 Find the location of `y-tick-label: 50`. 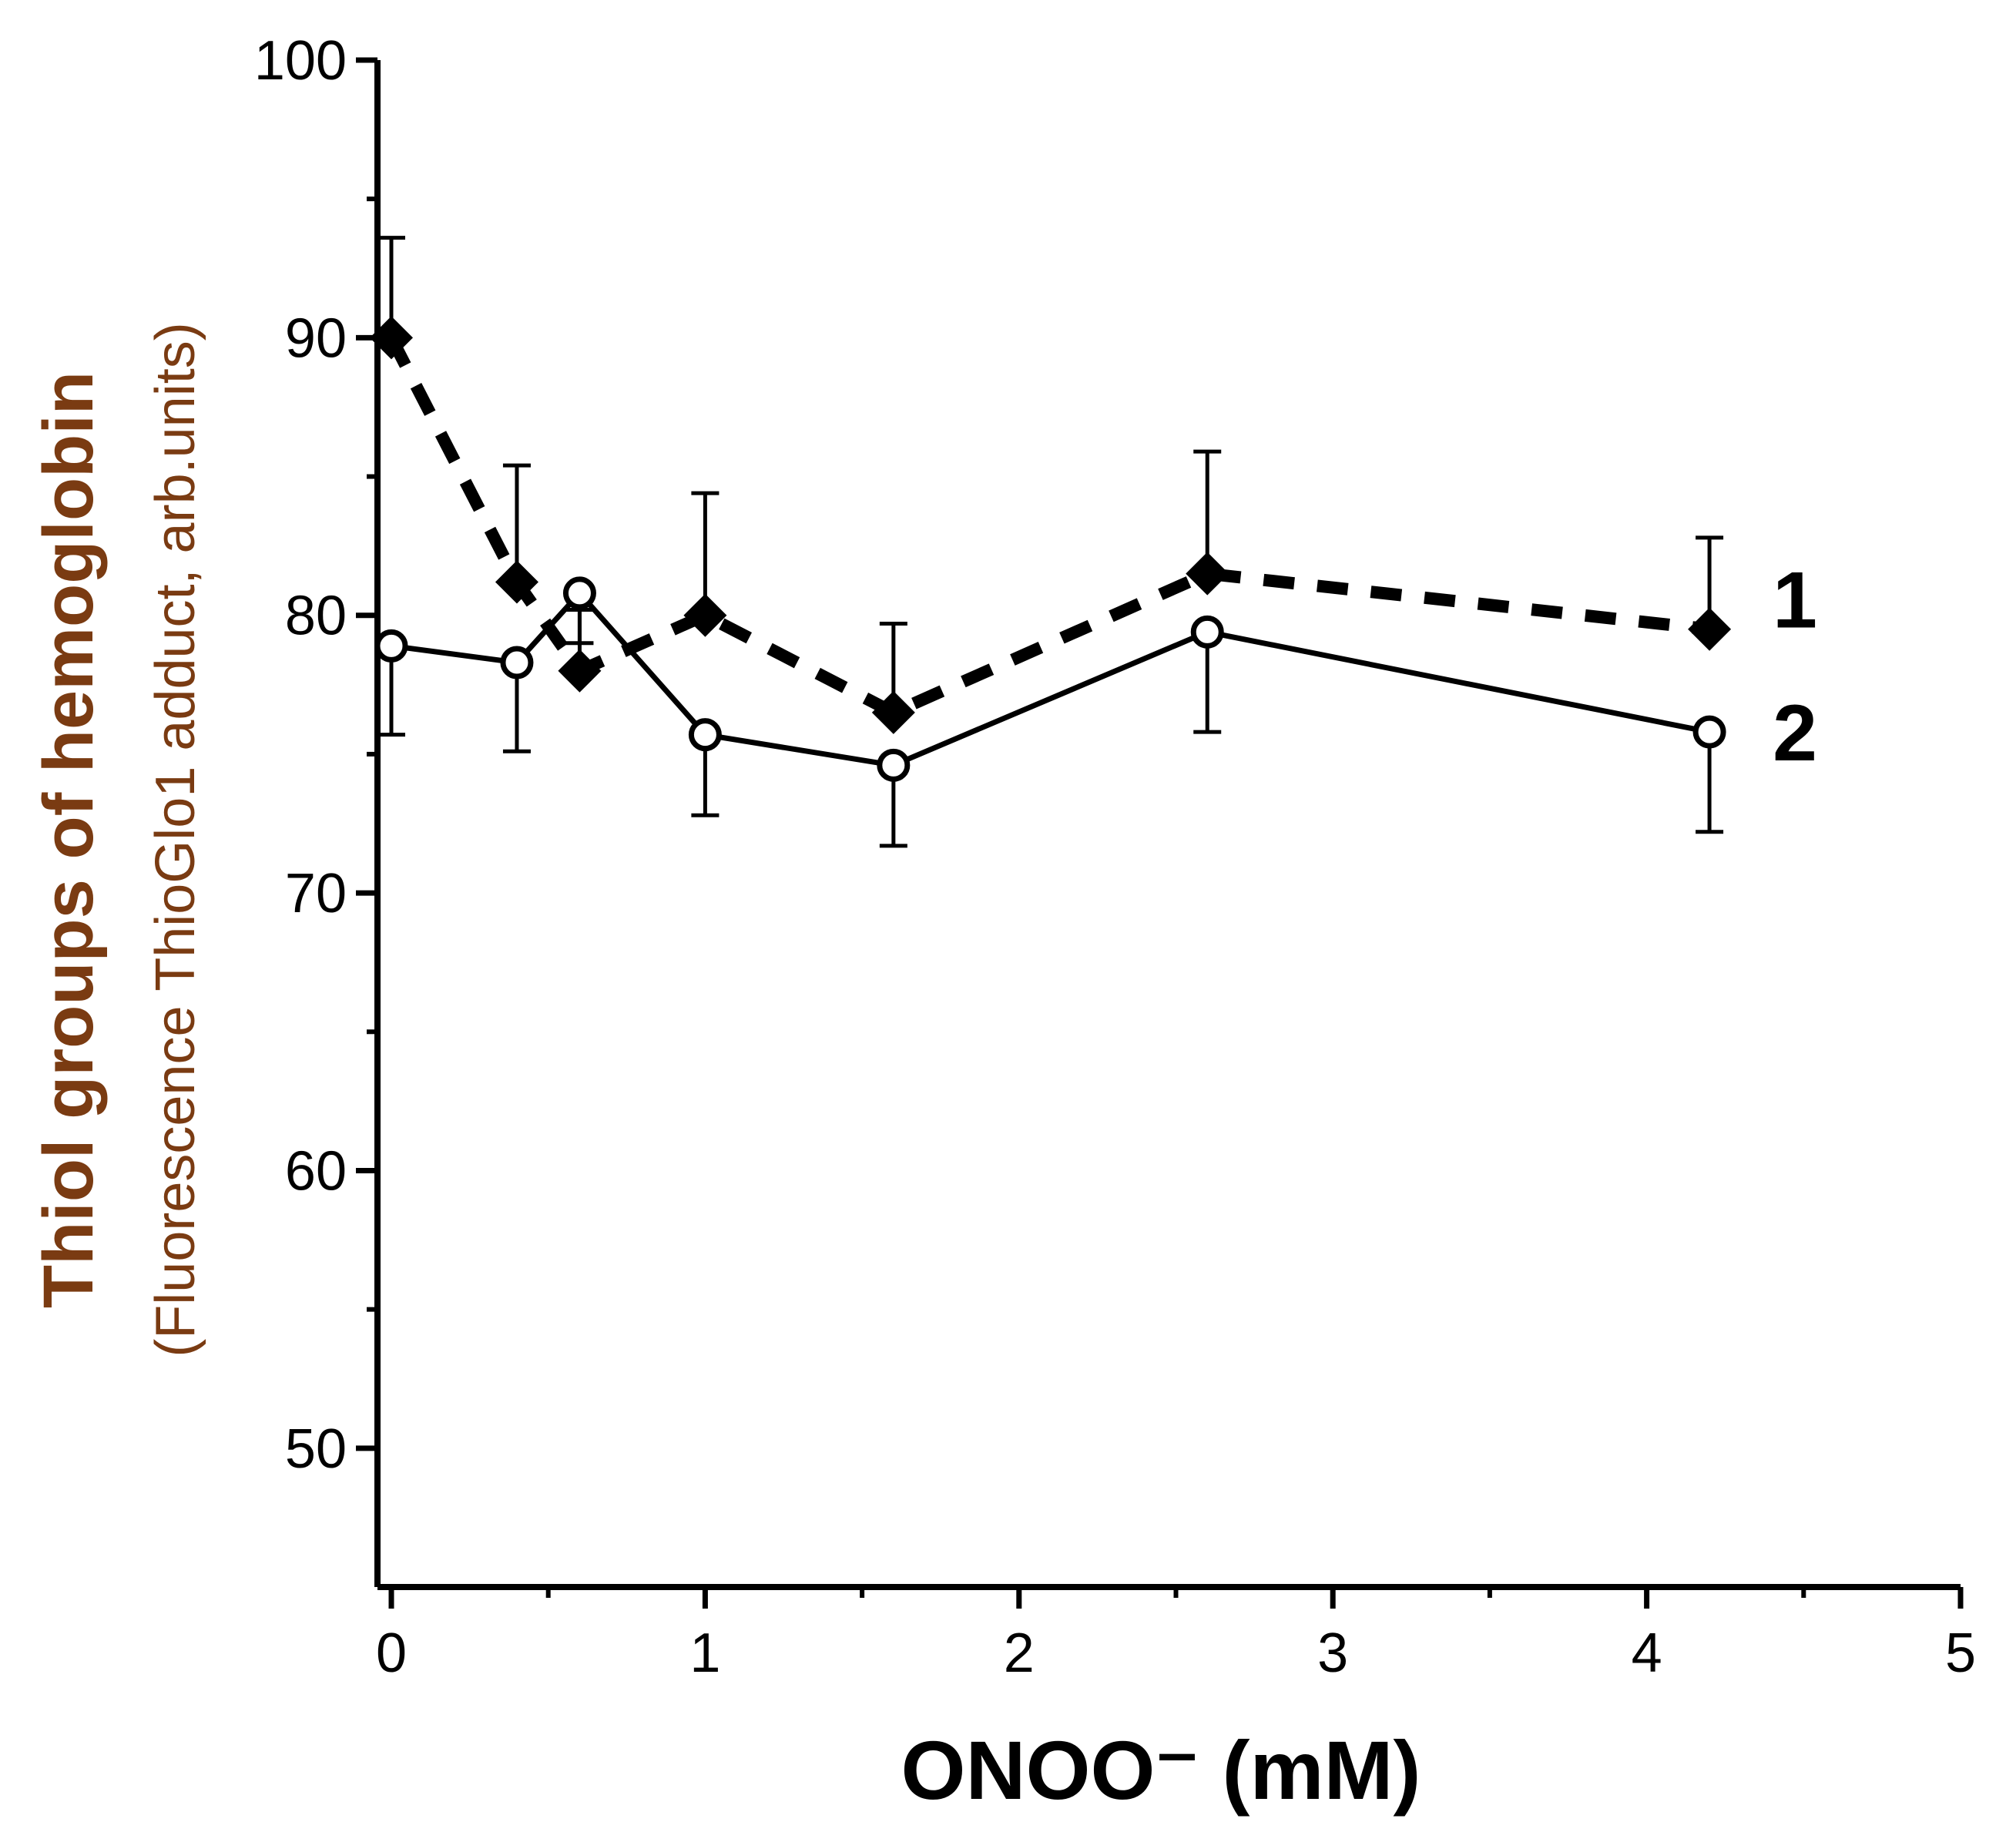

y-tick-label: 50 is located at coordinates (316, 1449).